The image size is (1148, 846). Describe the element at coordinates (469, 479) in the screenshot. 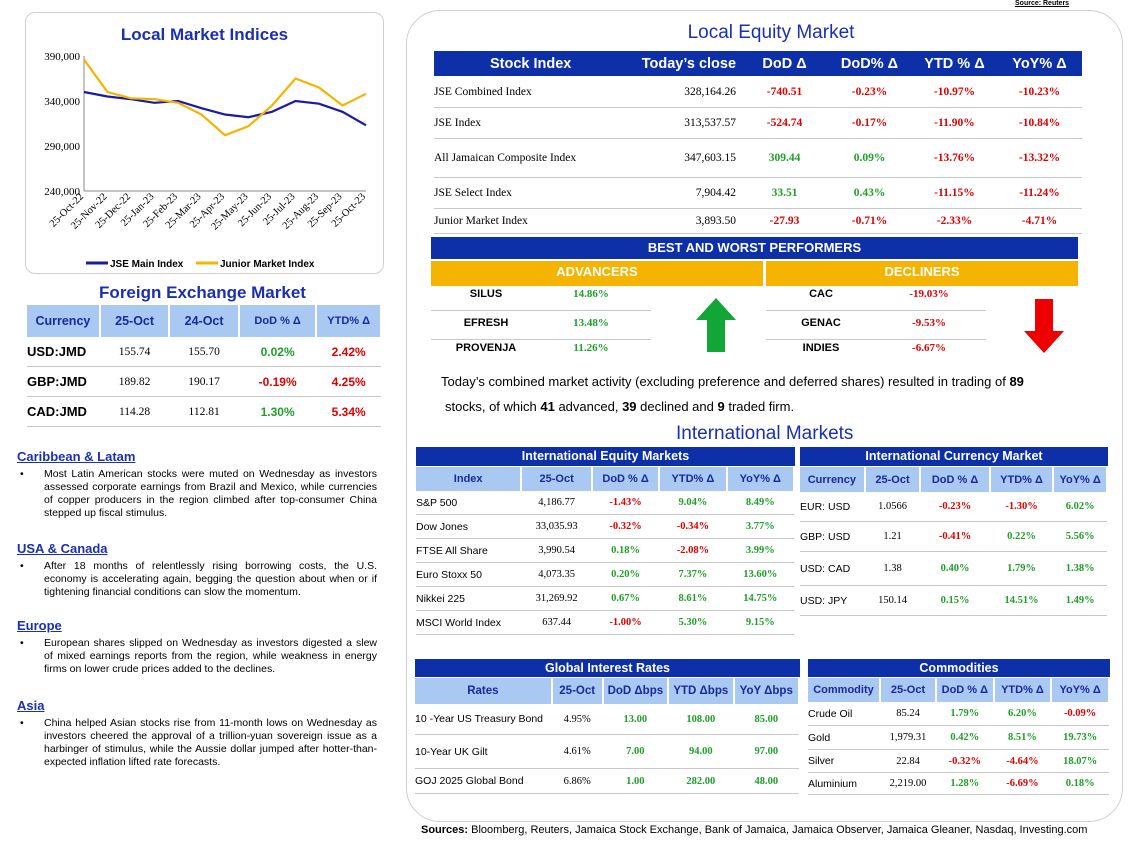

I see `table-header-cell: Index` at that location.